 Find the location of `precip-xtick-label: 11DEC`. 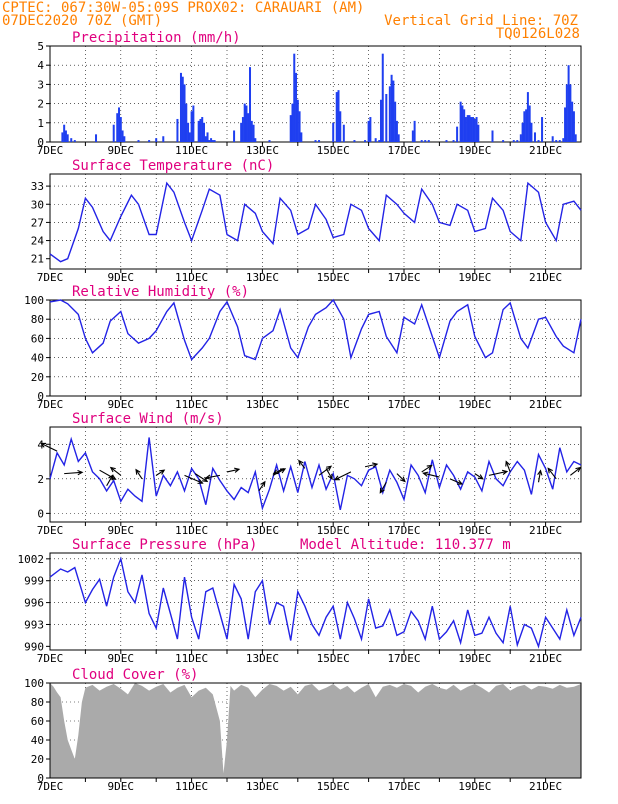

precip-xtick-label: 11DEC is located at coordinates (191, 150).